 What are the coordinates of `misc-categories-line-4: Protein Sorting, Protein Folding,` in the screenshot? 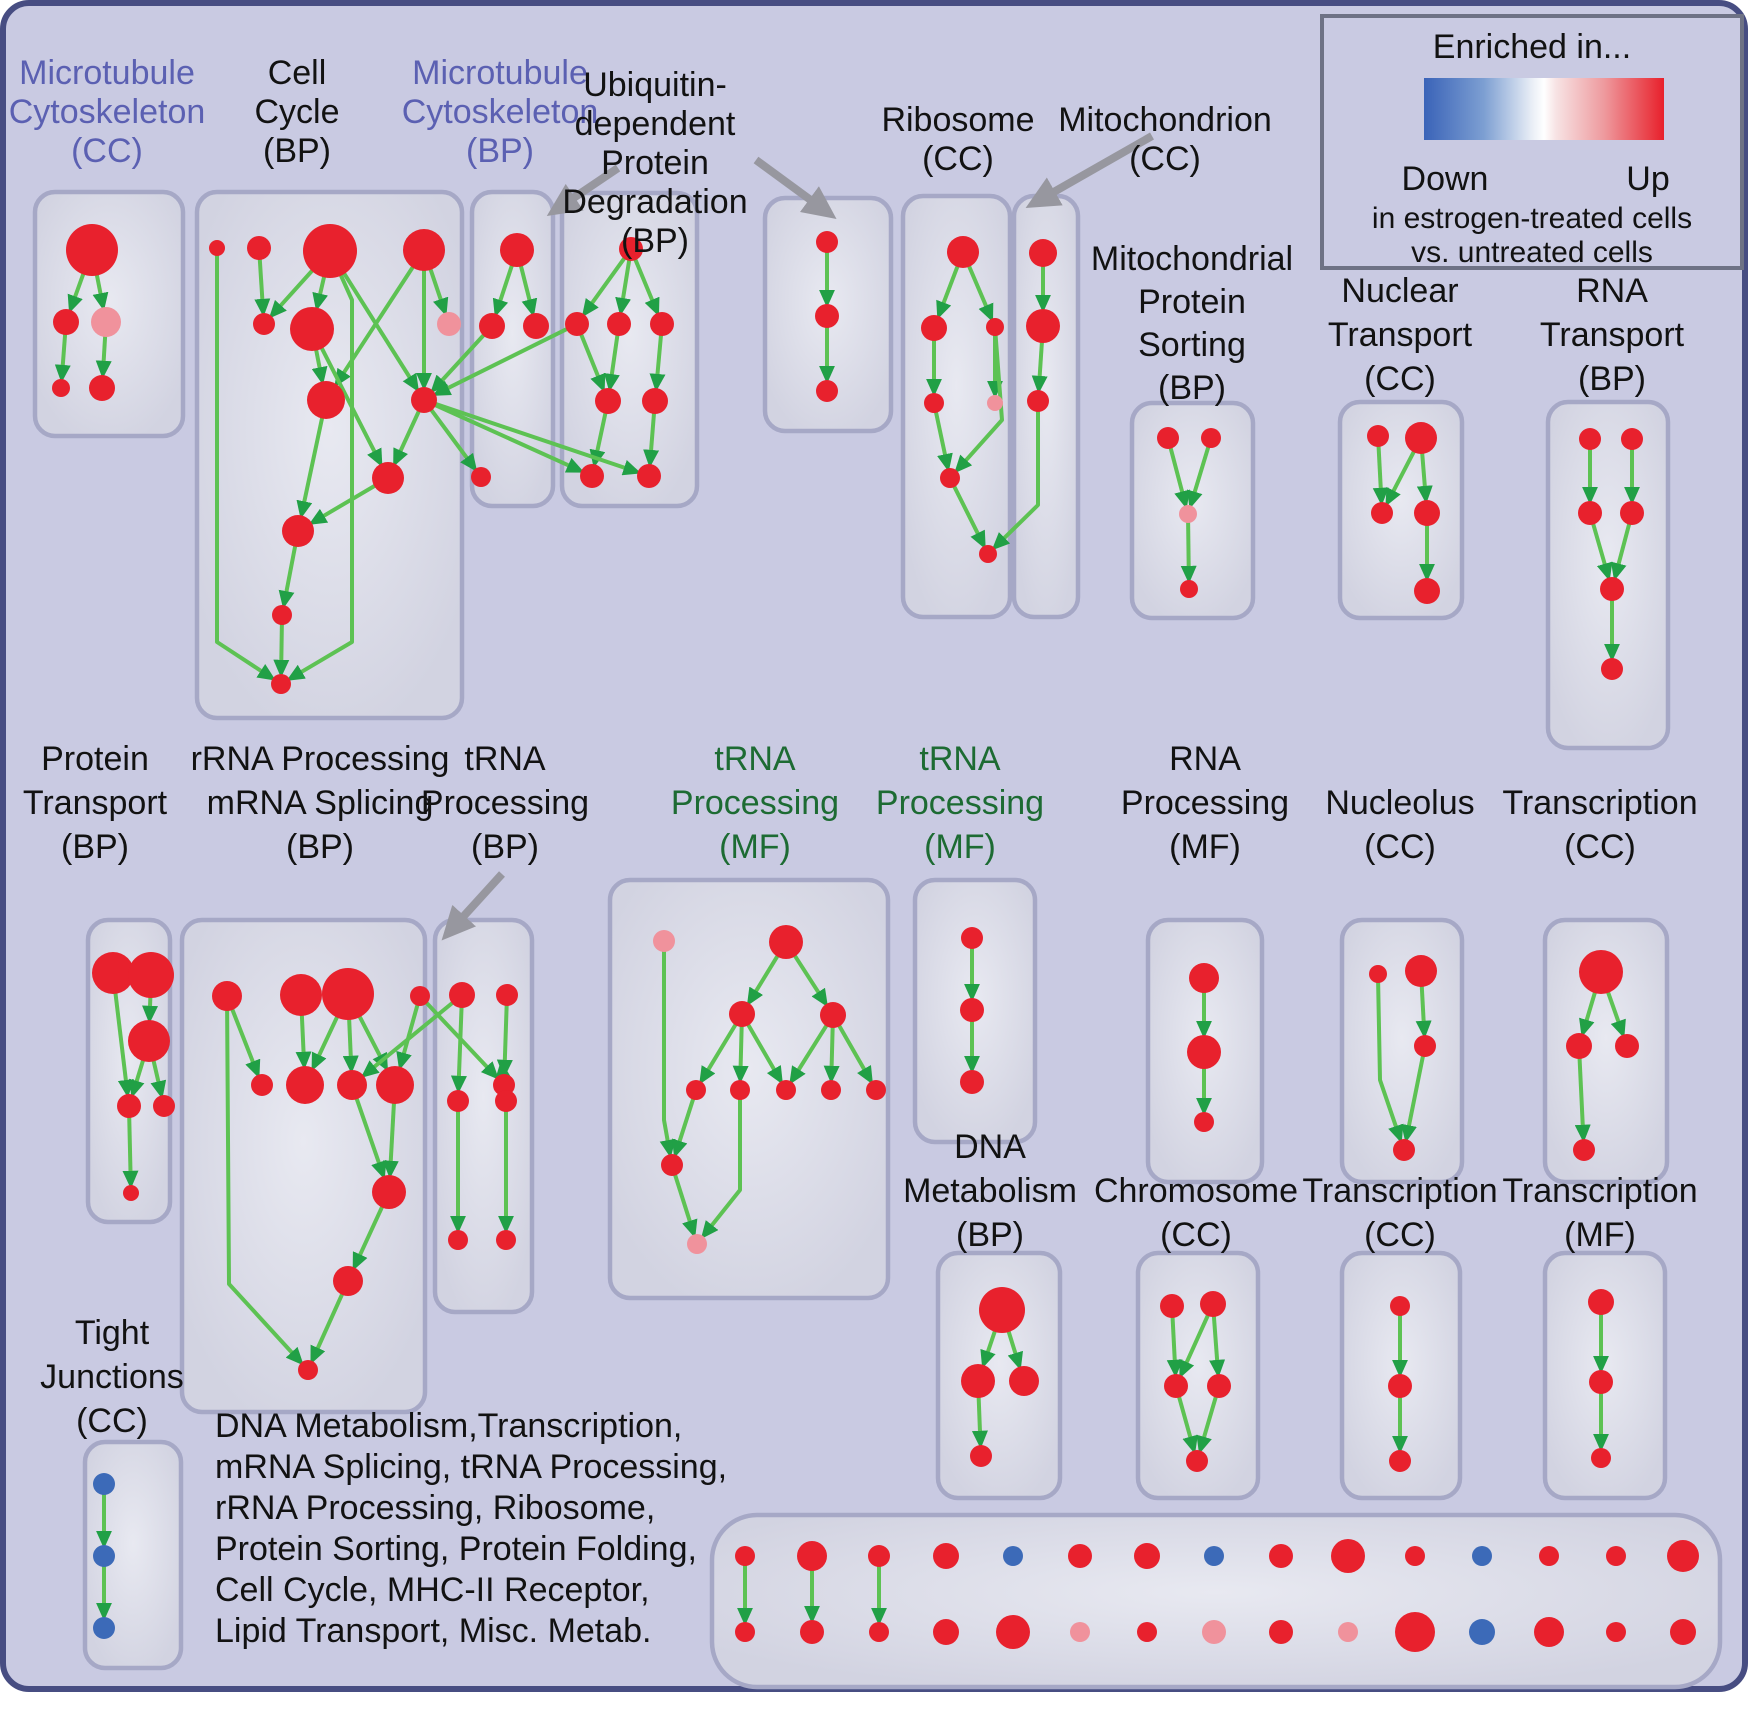 It's located at (456, 1549).